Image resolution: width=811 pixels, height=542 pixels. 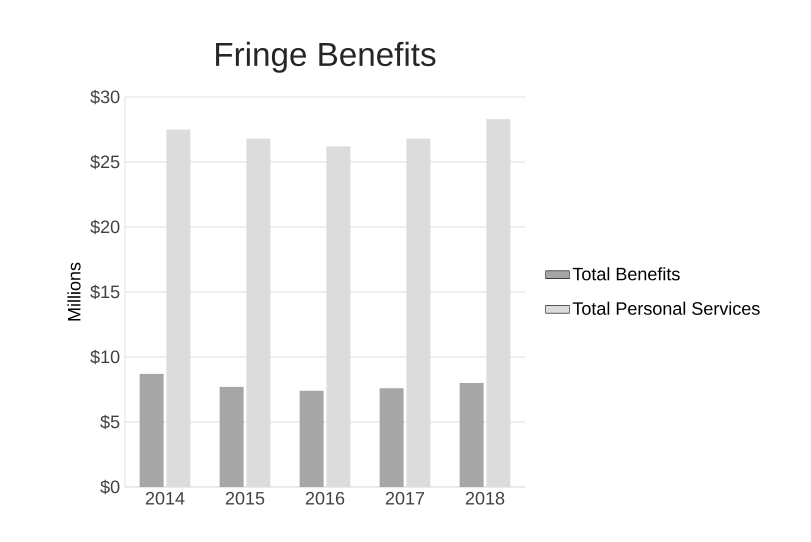 What do you see at coordinates (165, 498) in the screenshot?
I see `x-tick-label: 2014` at bounding box center [165, 498].